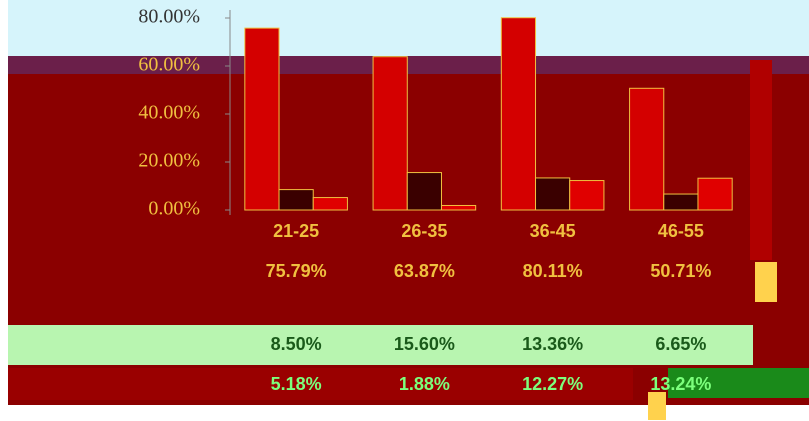 The image size is (809, 421). What do you see at coordinates (169, 17) in the screenshot?
I see `y-tick-label: 80.00%` at bounding box center [169, 17].